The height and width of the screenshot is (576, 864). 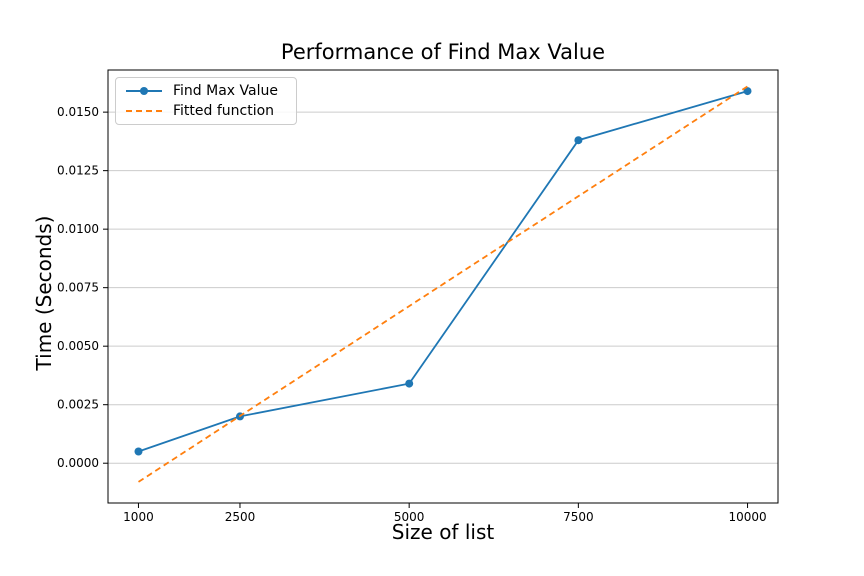 I want to click on x-tick-label: 1000, so click(x=138, y=517).